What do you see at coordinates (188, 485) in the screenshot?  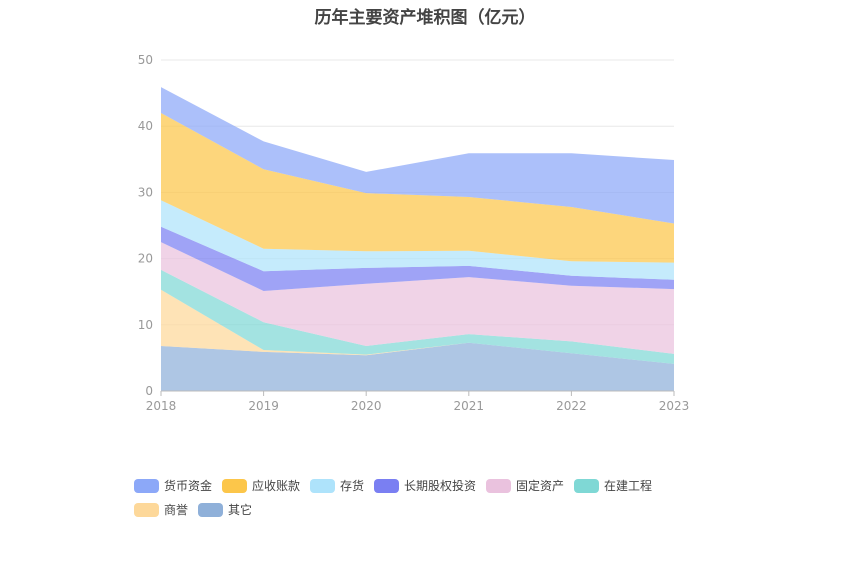 I see `legend-item-0: 货币资金` at bounding box center [188, 485].